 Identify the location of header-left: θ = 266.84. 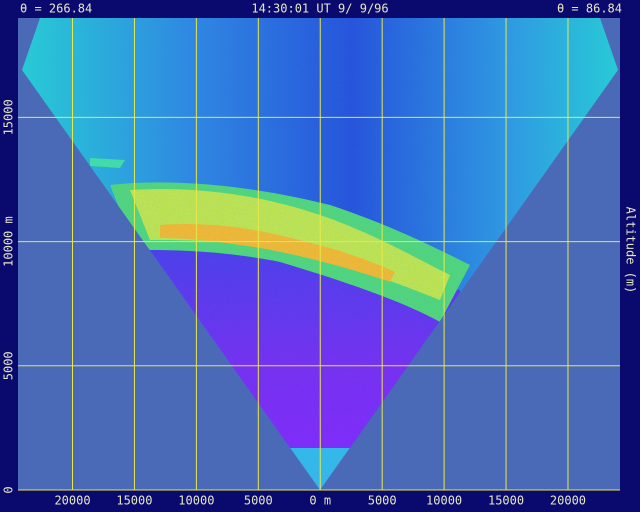
(56, 9).